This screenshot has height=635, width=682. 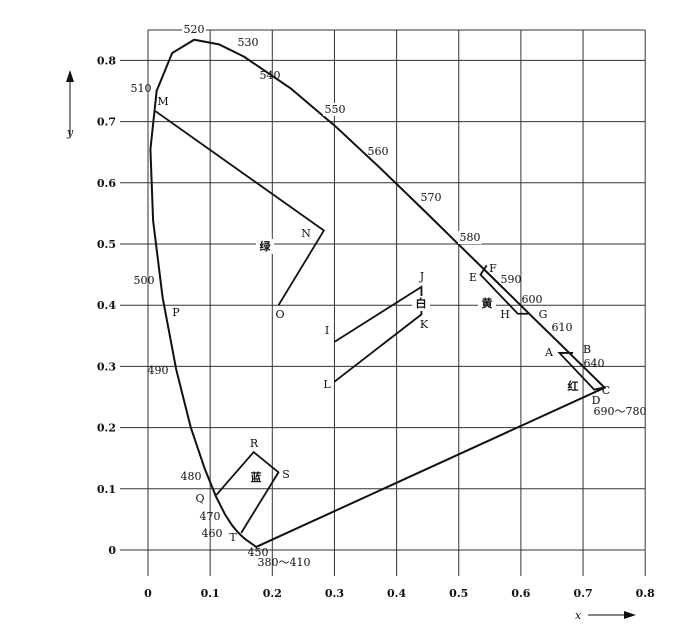 I want to click on x-tick-label: 0.2, so click(x=272, y=593).